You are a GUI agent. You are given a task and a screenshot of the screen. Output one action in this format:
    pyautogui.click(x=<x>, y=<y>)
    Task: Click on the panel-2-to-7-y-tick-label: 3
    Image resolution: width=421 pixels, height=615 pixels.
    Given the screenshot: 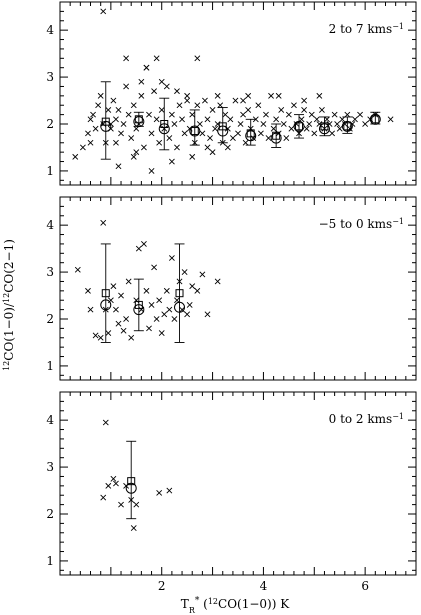 What is the action you would take?
    pyautogui.click(x=50, y=77)
    